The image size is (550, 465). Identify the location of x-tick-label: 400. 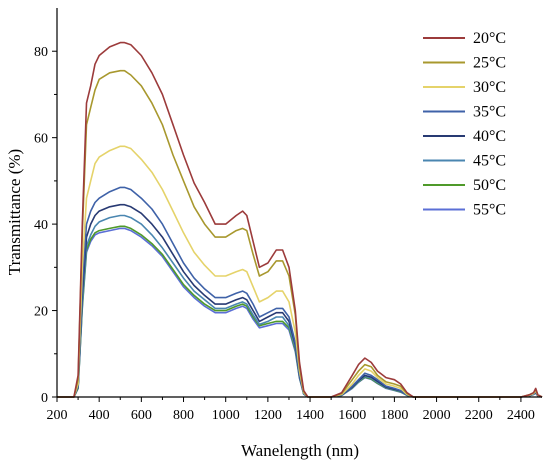
(99, 415).